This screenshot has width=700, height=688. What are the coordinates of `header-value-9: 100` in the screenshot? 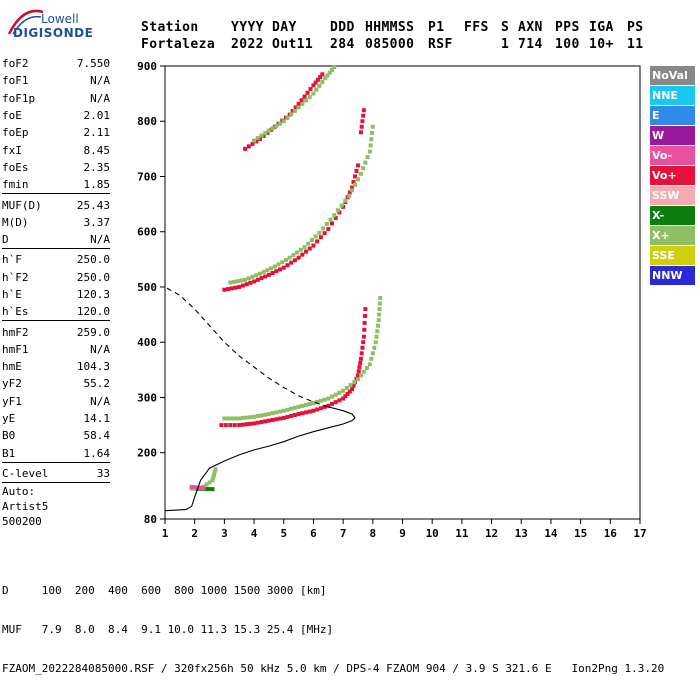 It's located at (567, 44).